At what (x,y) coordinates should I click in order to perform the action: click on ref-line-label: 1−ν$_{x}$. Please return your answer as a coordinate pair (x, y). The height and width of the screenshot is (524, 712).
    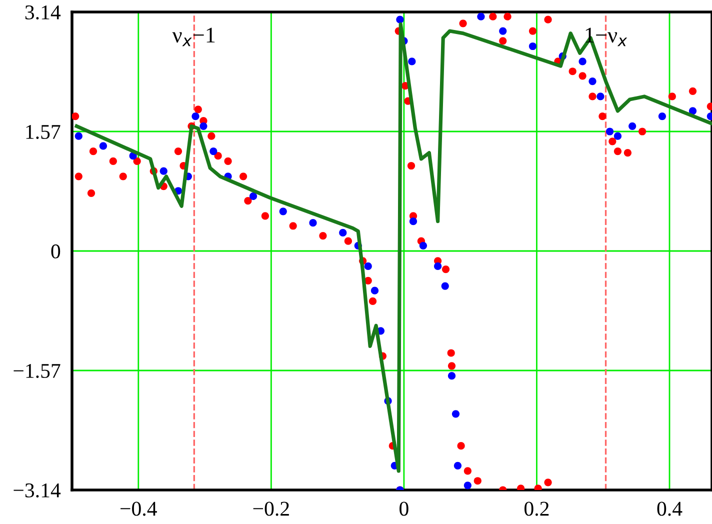
    Looking at the image, I should click on (607, 37).